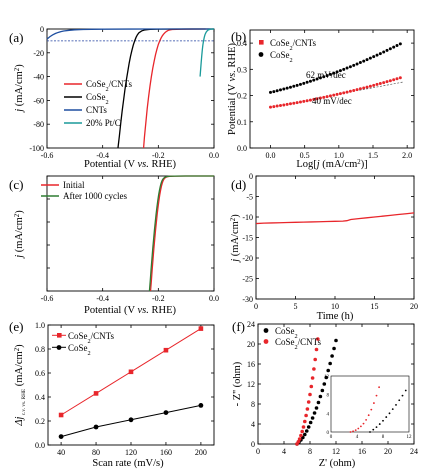  What do you see at coordinates (327, 377) in the screenshot?
I see `inset-y-tick-label: 12` at bounding box center [327, 377].